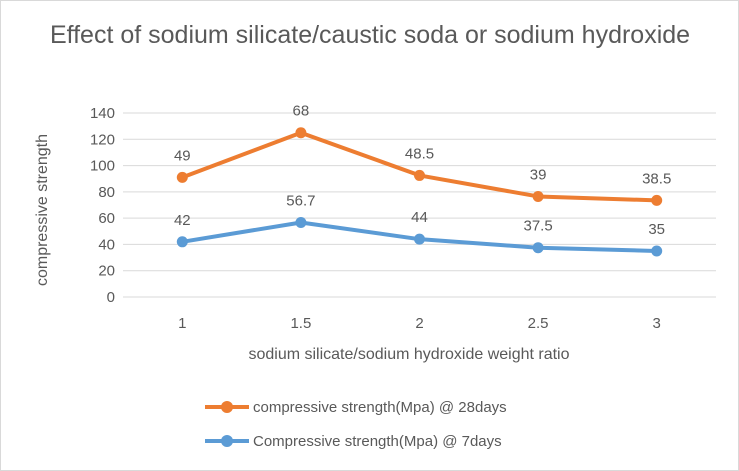 This screenshot has width=739, height=471. Describe the element at coordinates (419, 166) in the screenshot. I see `series-line` at that location.